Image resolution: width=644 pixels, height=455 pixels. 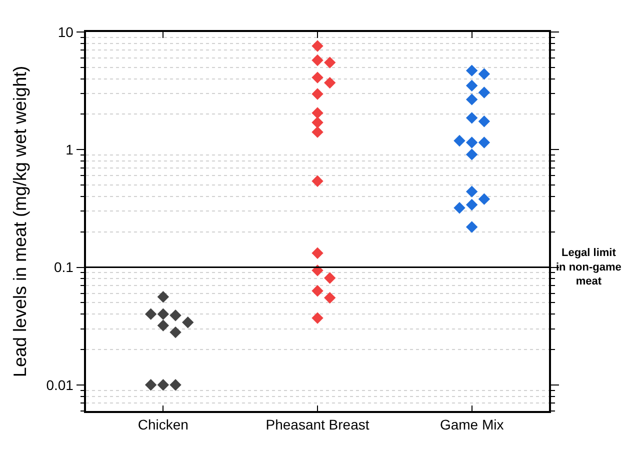 What do you see at coordinates (70, 150) in the screenshot?
I see `y-tick-label: 1` at bounding box center [70, 150].